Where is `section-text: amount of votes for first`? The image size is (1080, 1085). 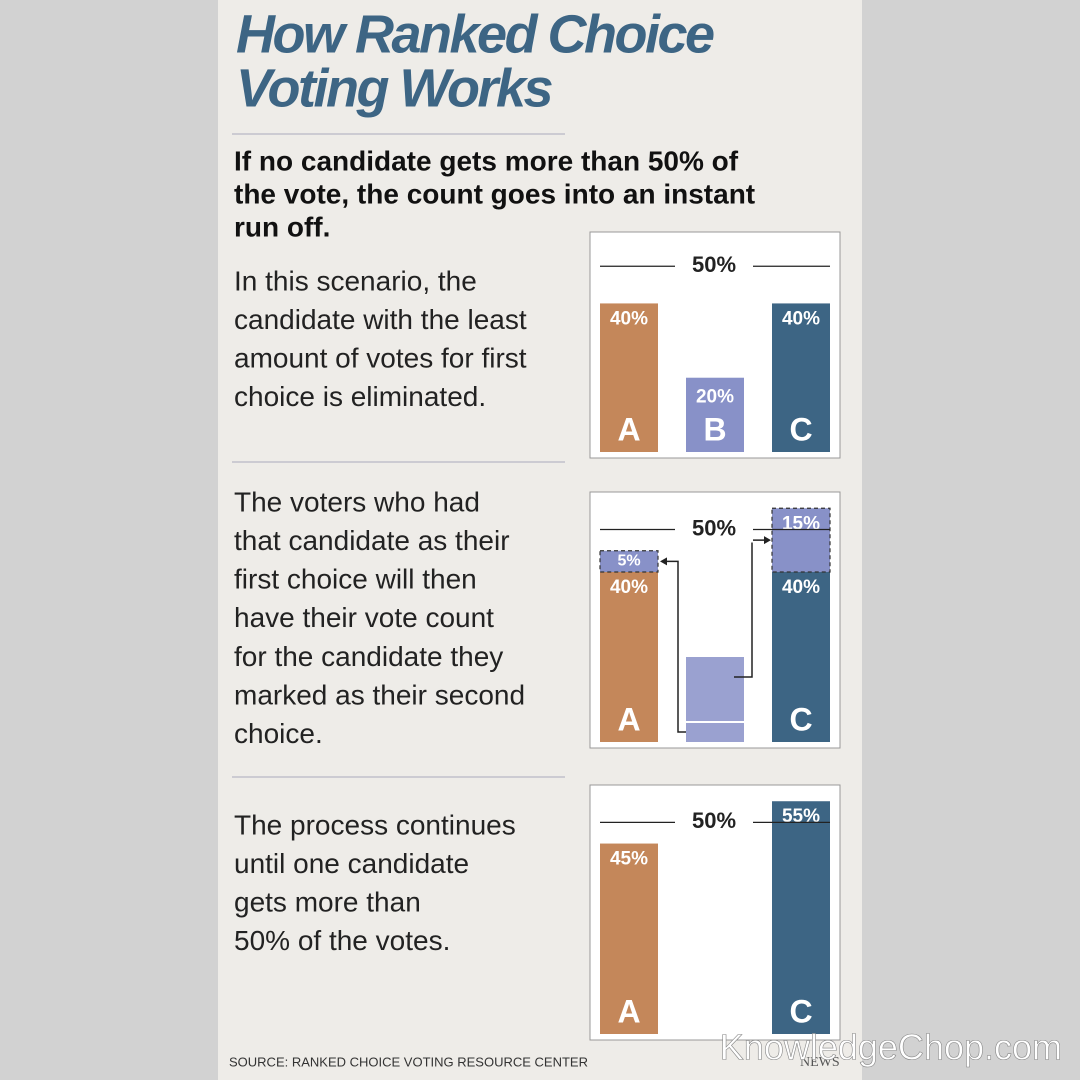 section-text: amount of votes for first is located at coordinates (380, 358).